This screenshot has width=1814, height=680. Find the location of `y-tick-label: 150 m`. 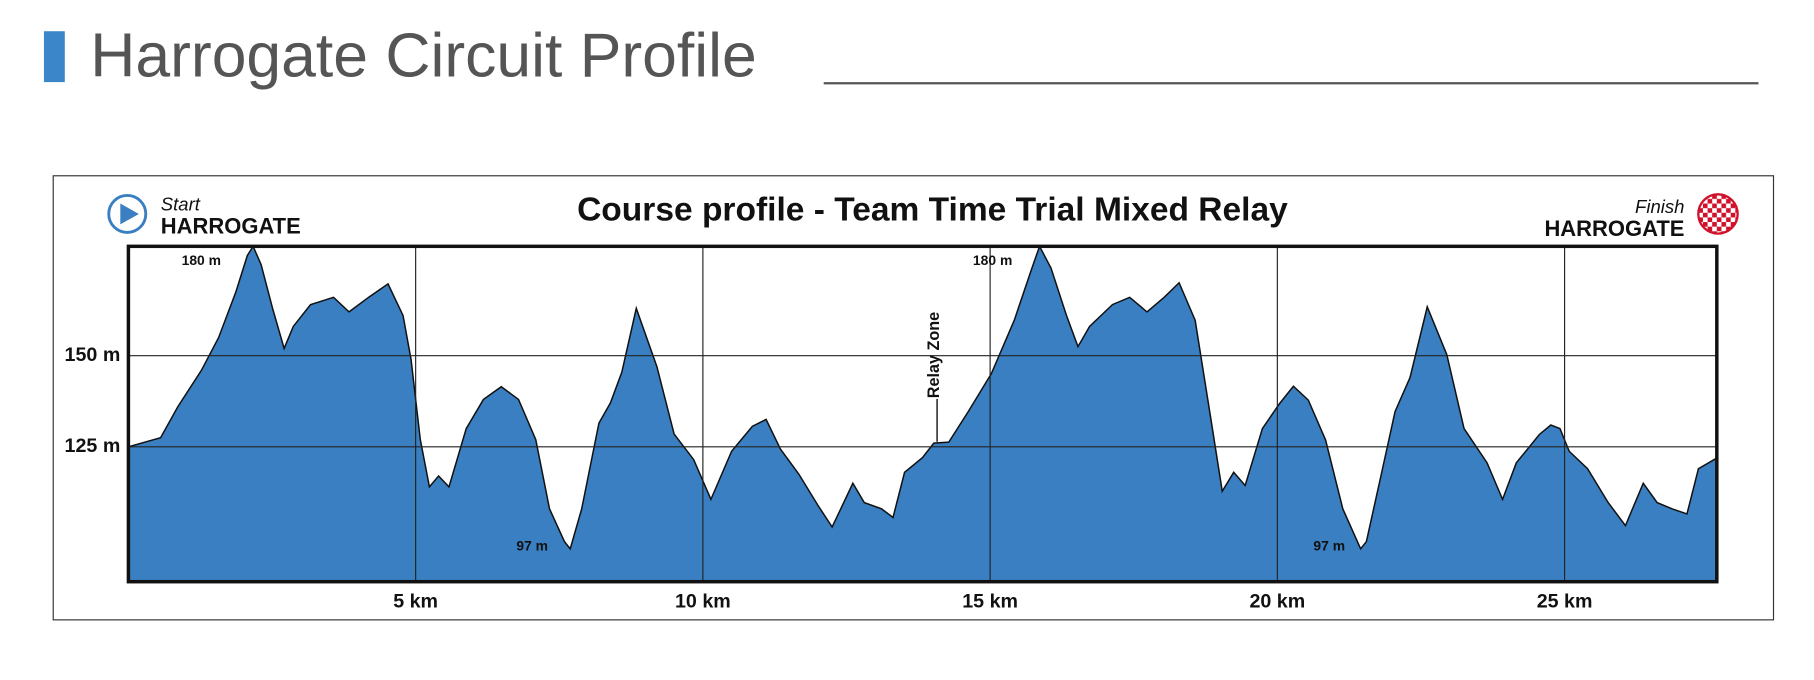

y-tick-label: 150 m is located at coordinates (93, 355).